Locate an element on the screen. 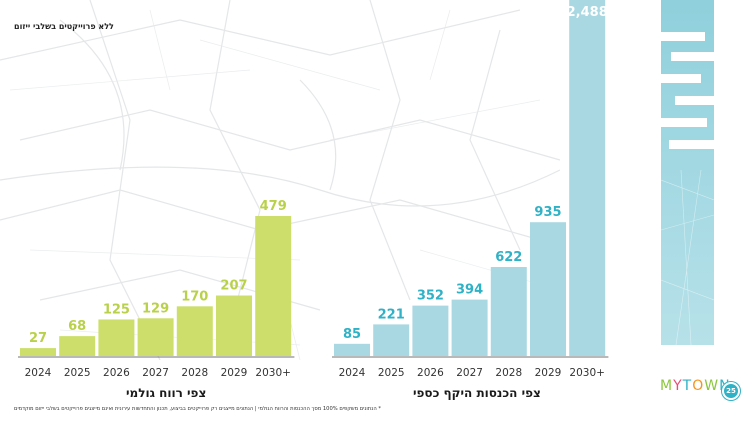 The height and width of the screenshot is (423, 744). mytown-logo: MYTOWN is located at coordinates (695, 389).